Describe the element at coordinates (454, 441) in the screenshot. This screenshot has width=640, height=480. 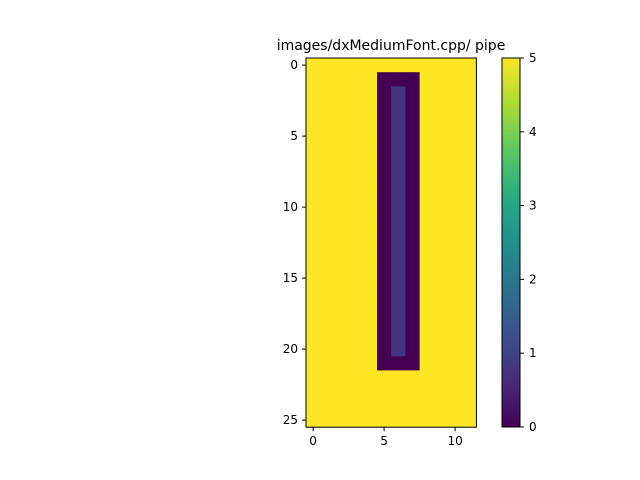
I see `x-tick-label: 10` at that location.